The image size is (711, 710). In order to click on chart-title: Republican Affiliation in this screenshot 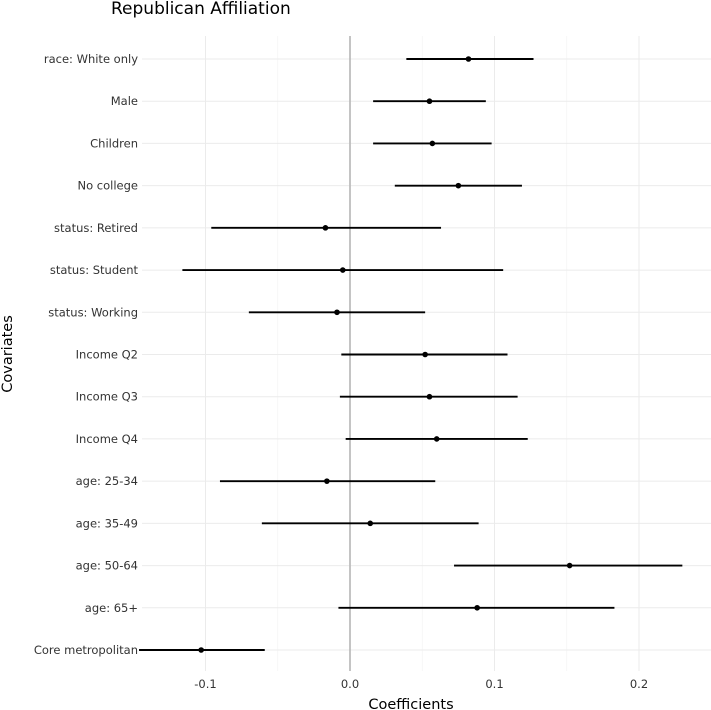, I will do `click(201, 9)`.